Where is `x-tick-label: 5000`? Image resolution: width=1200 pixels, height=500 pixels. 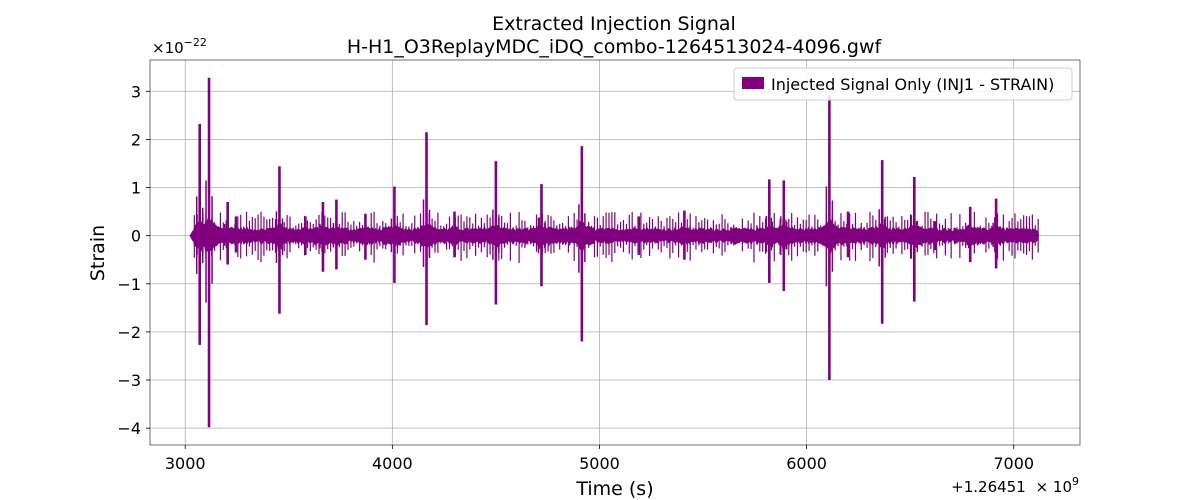 x-tick-label: 5000 is located at coordinates (599, 463).